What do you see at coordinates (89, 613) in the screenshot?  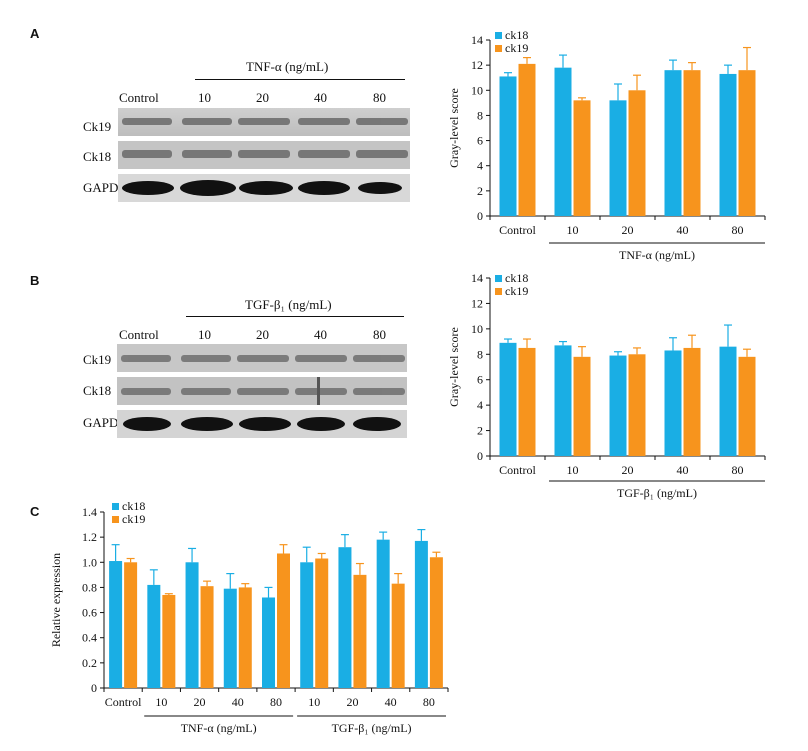 I see `y-tick-label: 0.6` at bounding box center [89, 613].